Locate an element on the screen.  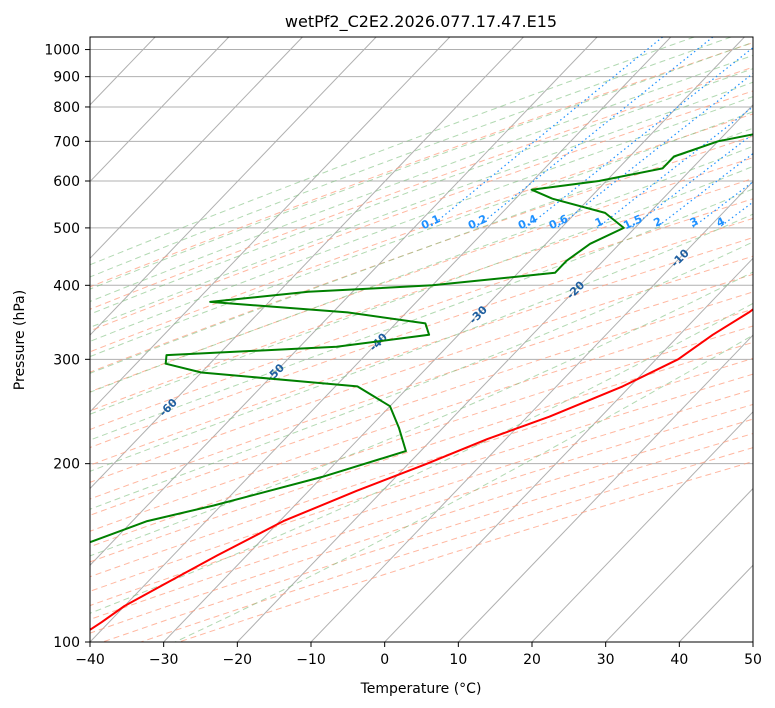
x-tick-label: −10 is located at coordinates (311, 660).